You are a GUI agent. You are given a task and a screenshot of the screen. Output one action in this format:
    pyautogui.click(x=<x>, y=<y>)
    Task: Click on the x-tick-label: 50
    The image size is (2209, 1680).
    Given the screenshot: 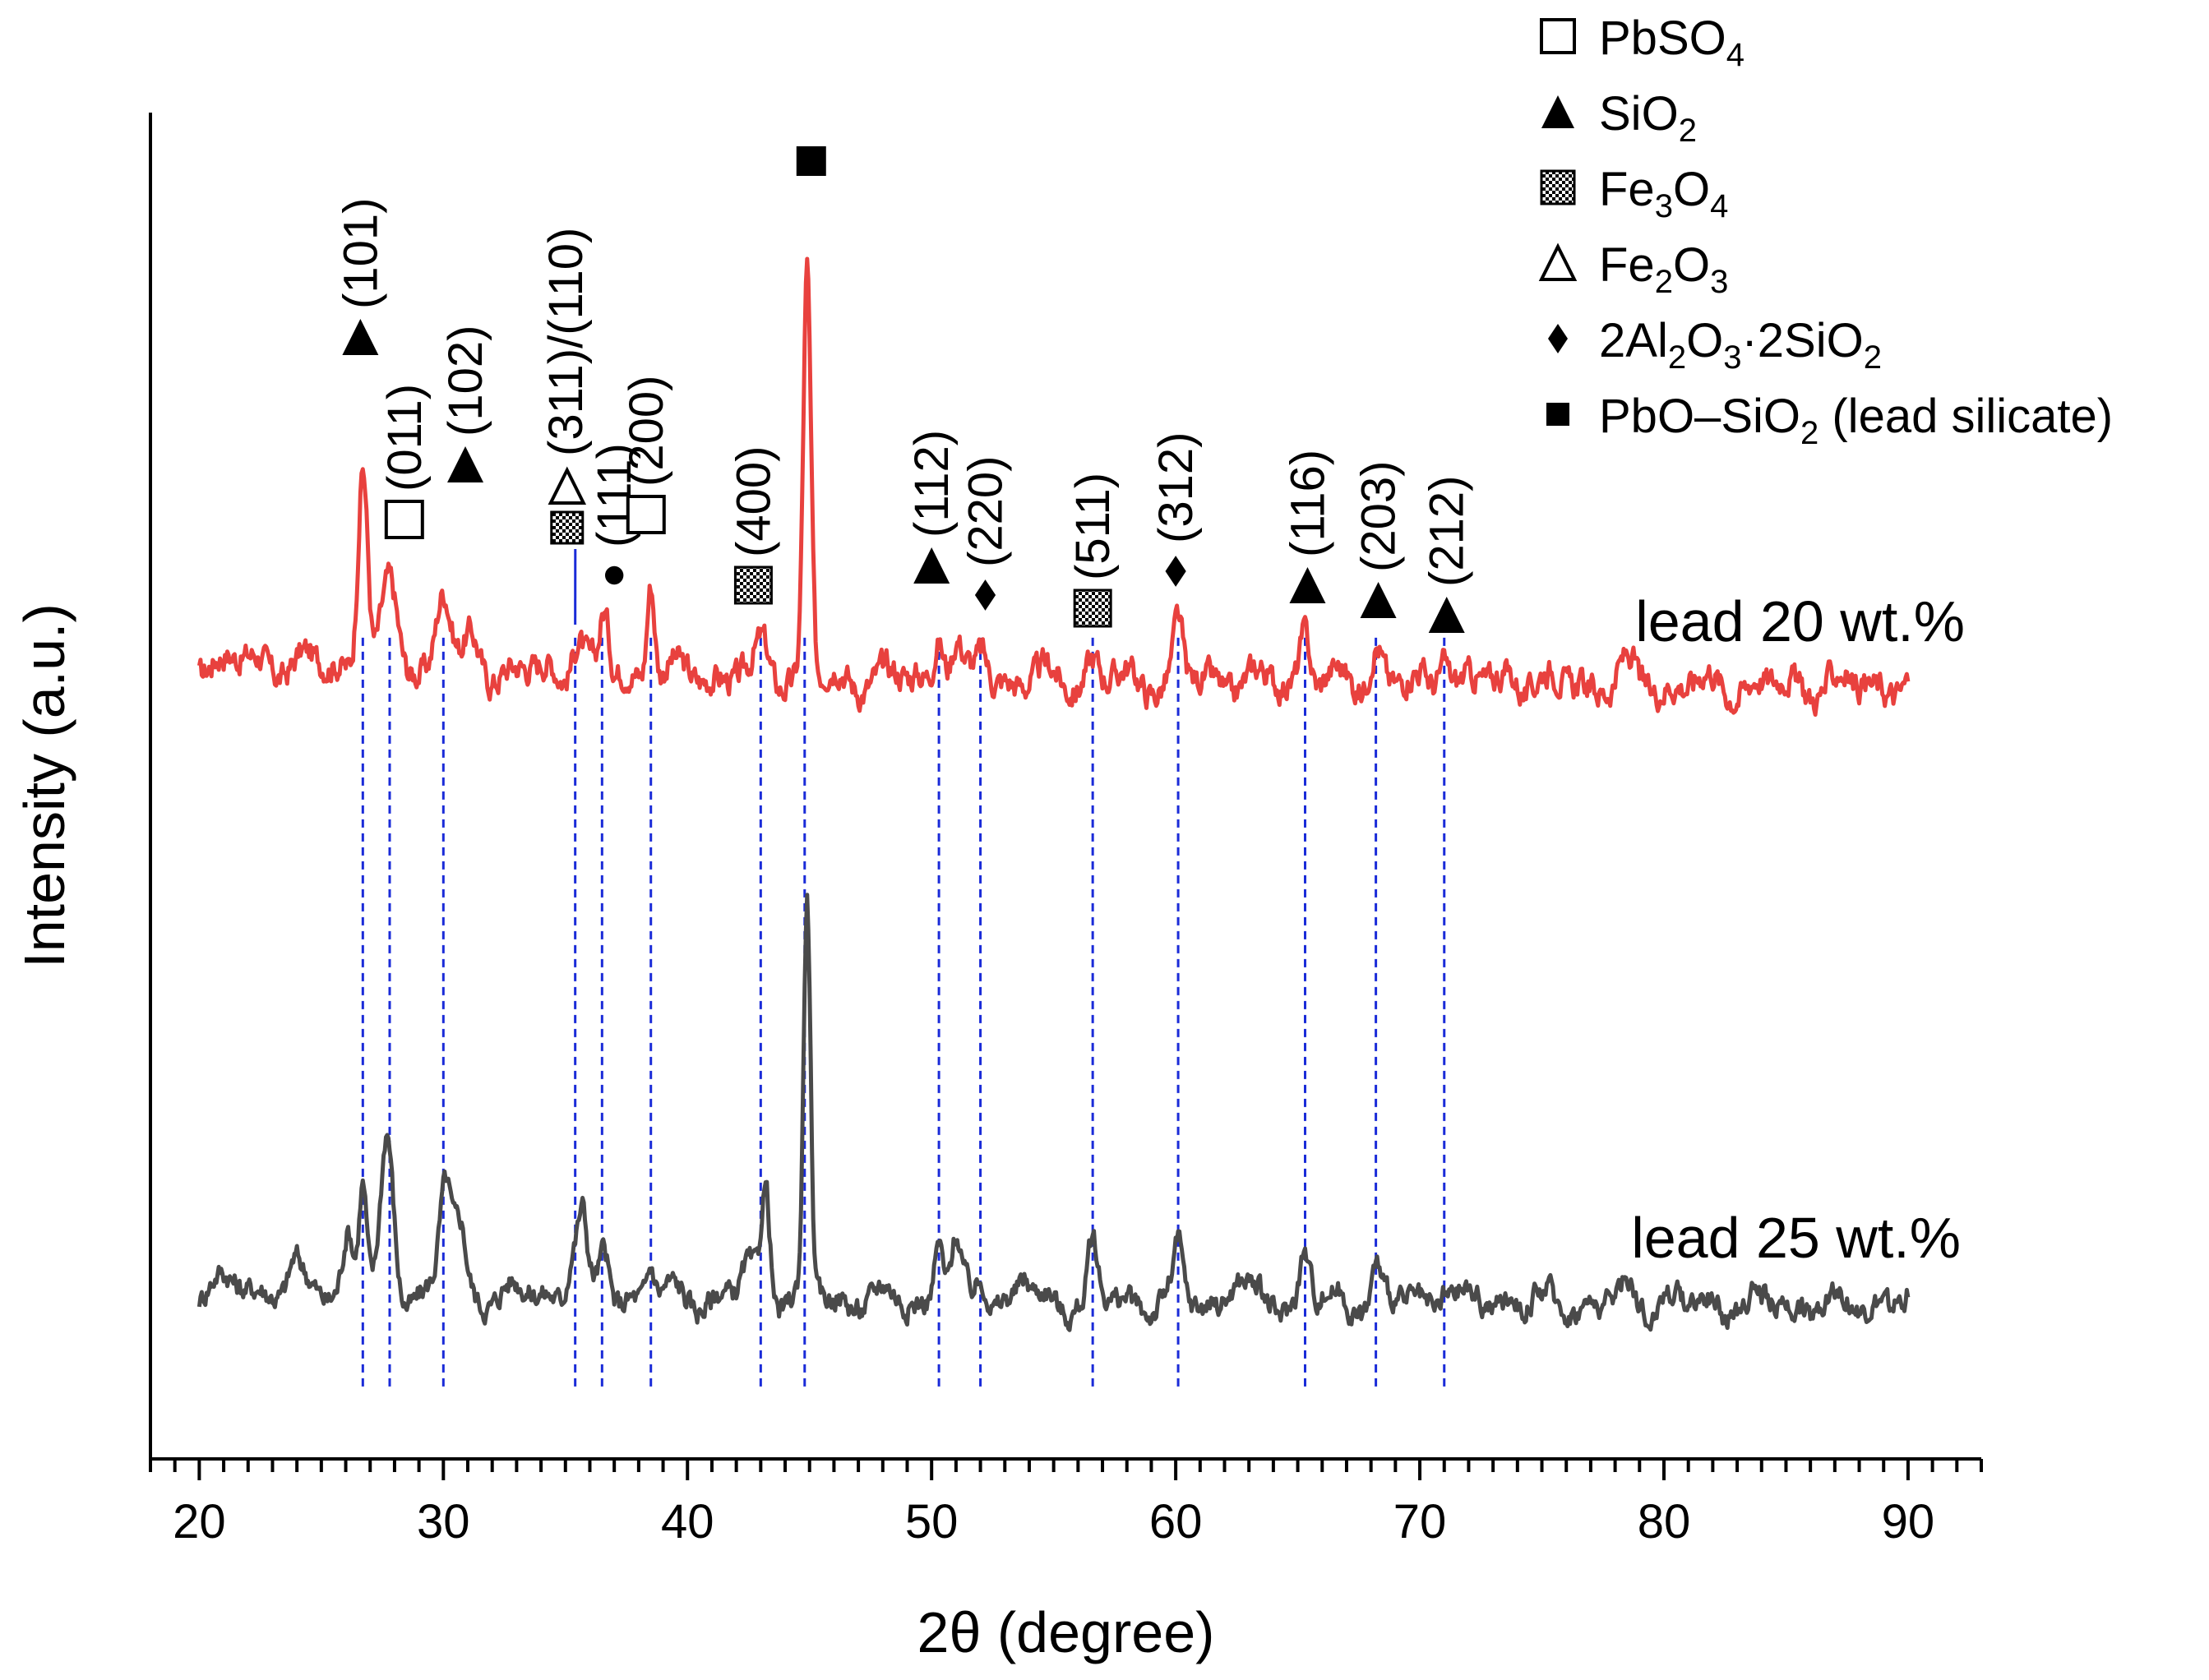 What is the action you would take?
    pyautogui.click(x=932, y=1521)
    